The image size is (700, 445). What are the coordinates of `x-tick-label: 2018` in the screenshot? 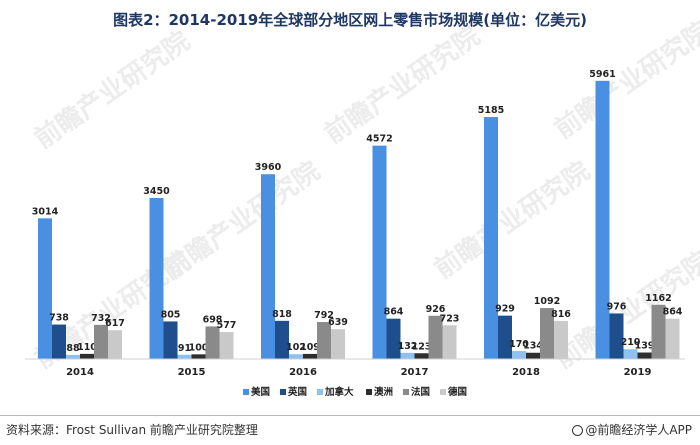 It's located at (526, 372).